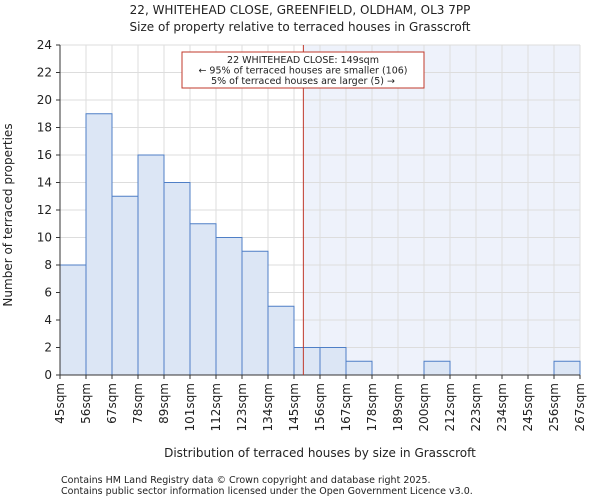 The height and width of the screenshot is (500, 600). What do you see at coordinates (125, 285) in the screenshot?
I see `histogram-bar-67sqm` at bounding box center [125, 285].